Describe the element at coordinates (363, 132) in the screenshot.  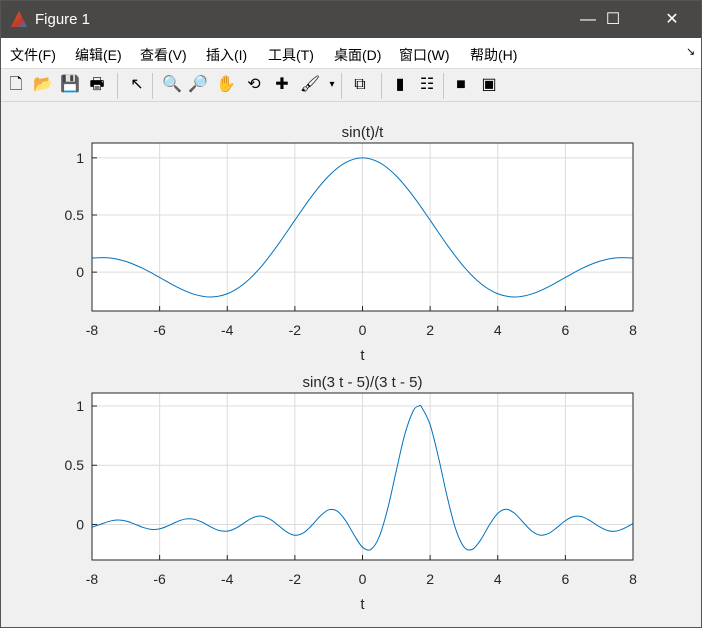
I see `chart-title: sin(t)/t` at that location.